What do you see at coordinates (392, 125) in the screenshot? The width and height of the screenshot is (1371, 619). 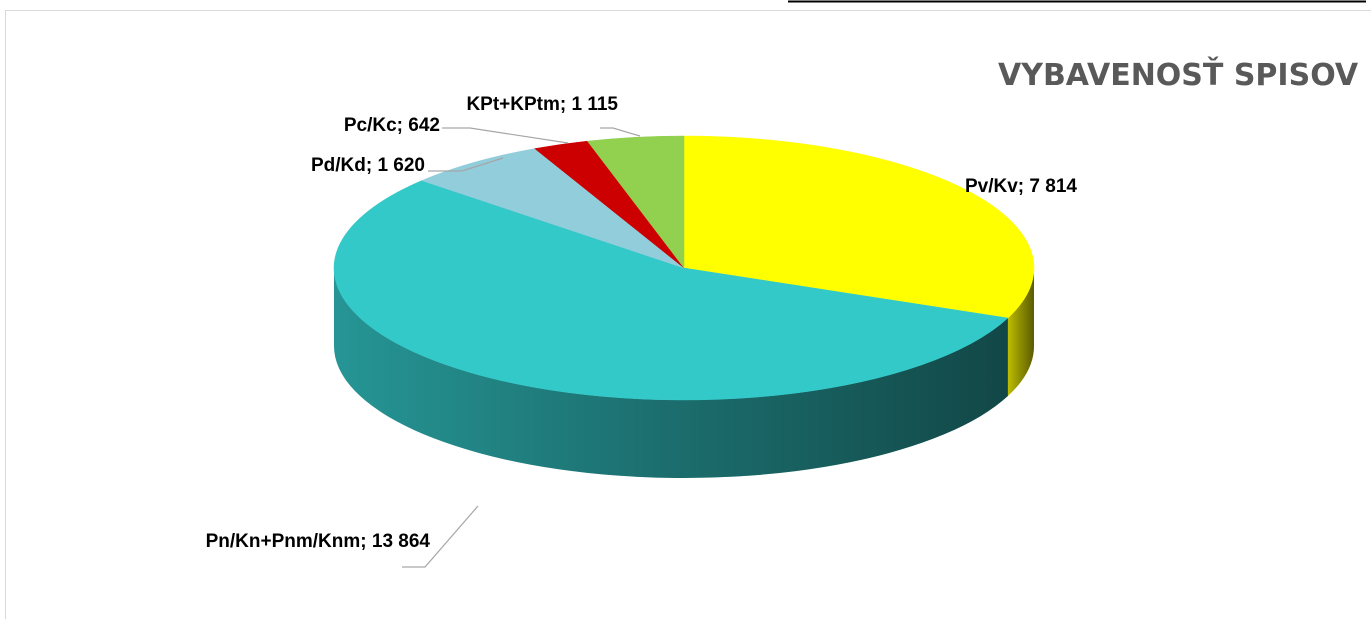 I see `data-label-3: Pc/Kc; 642` at bounding box center [392, 125].